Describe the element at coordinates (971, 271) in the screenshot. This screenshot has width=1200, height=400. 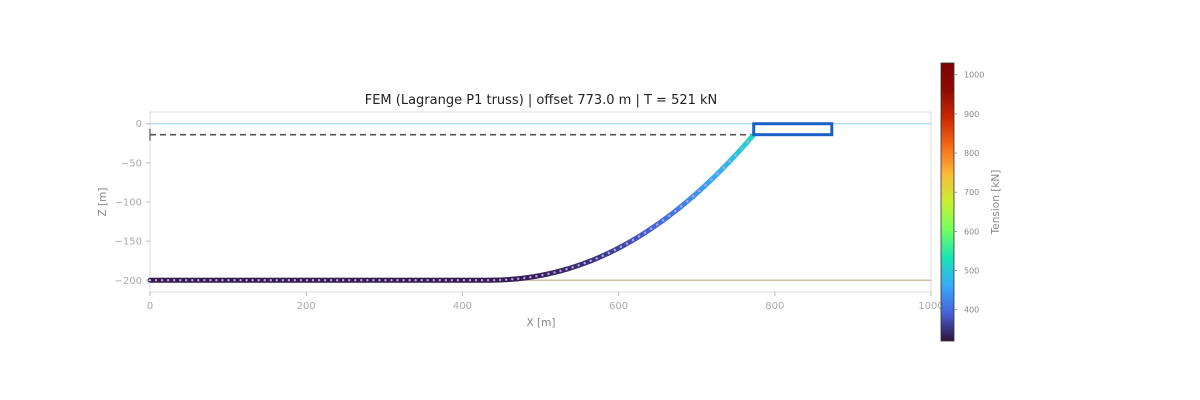
I see `colorbar-tick-label: 500` at that location.